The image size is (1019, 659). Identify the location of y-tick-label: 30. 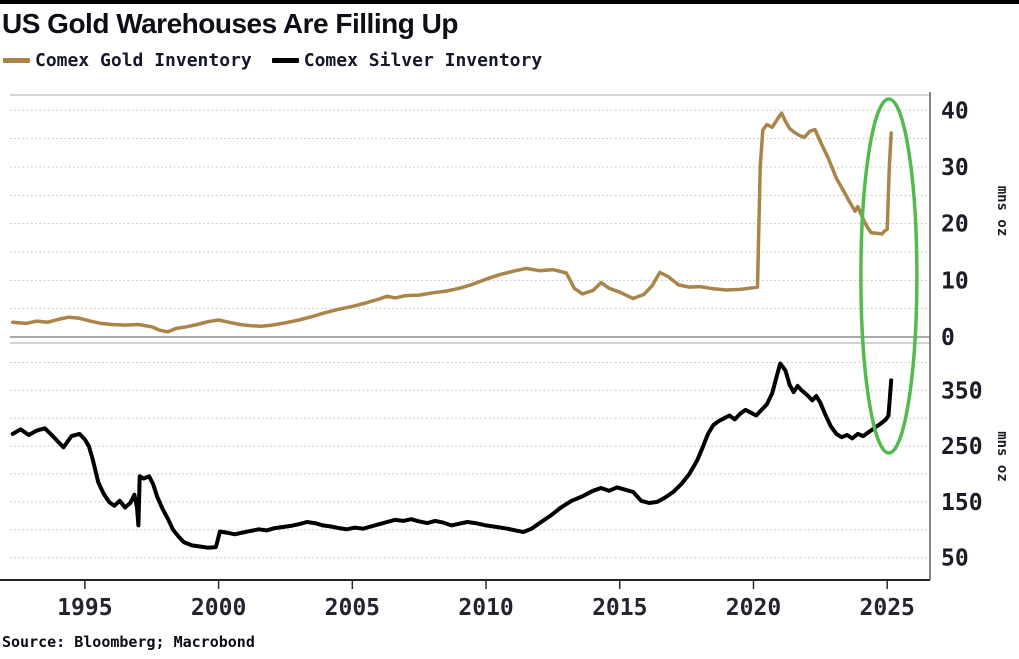
(955, 168).